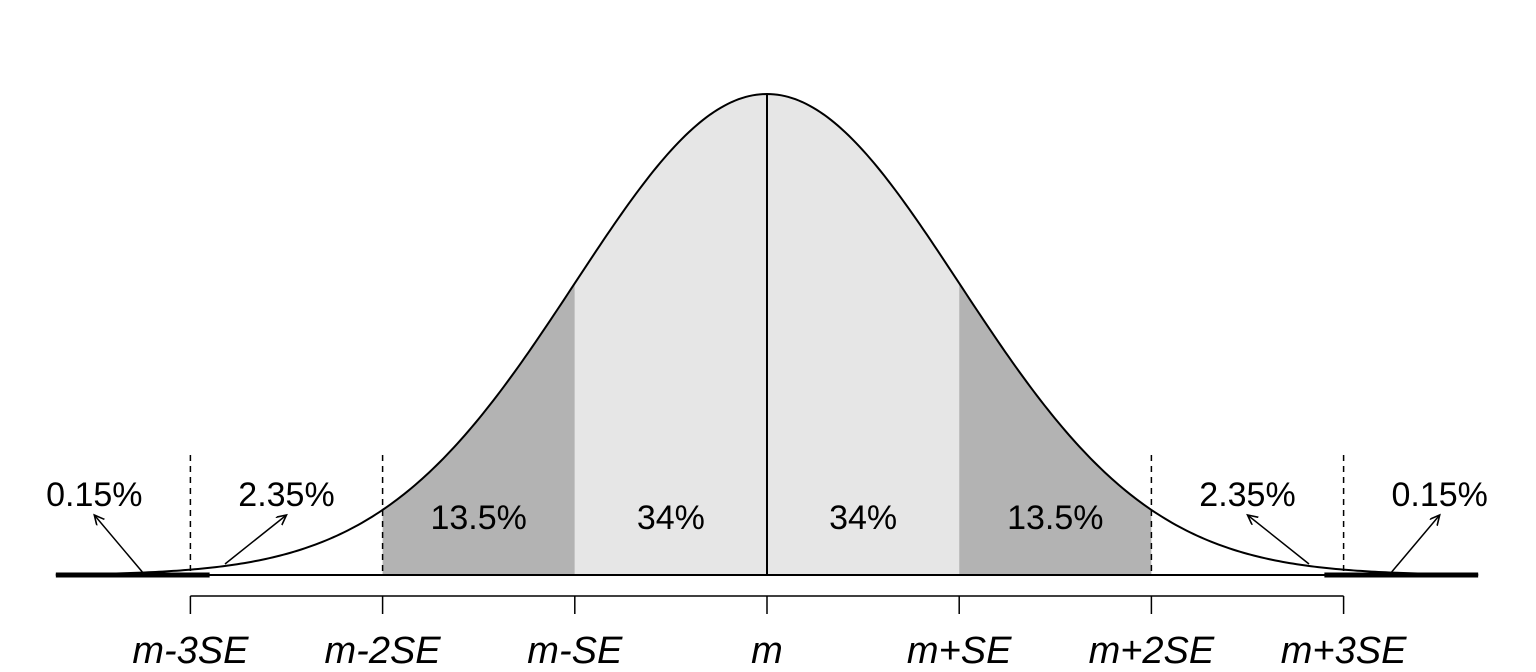 This screenshot has width=1536, height=672. What do you see at coordinates (1152, 651) in the screenshot?
I see `x-tick-label-6: m+2SE` at bounding box center [1152, 651].